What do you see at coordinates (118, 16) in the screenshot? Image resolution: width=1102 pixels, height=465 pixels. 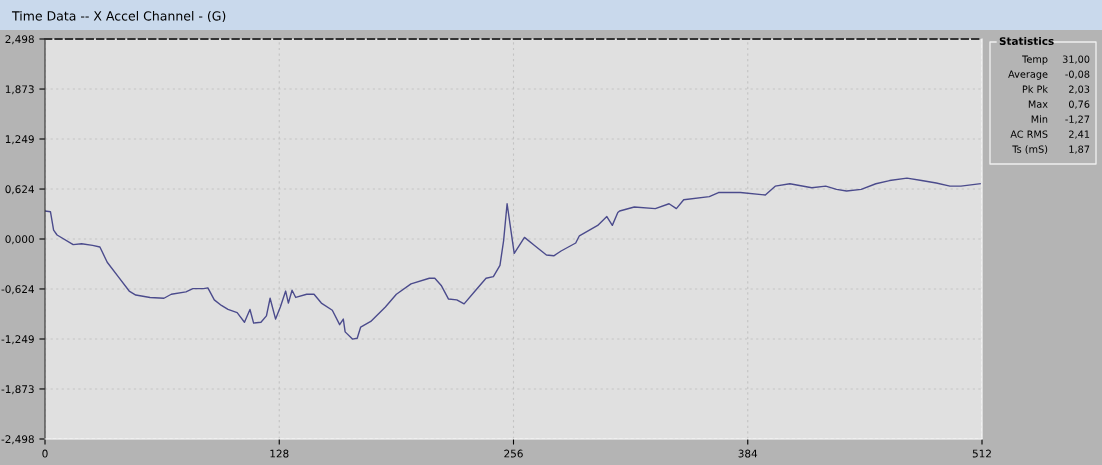 I see `chart-title: Time Data -- X Accel Channel - (G)` at bounding box center [118, 16].